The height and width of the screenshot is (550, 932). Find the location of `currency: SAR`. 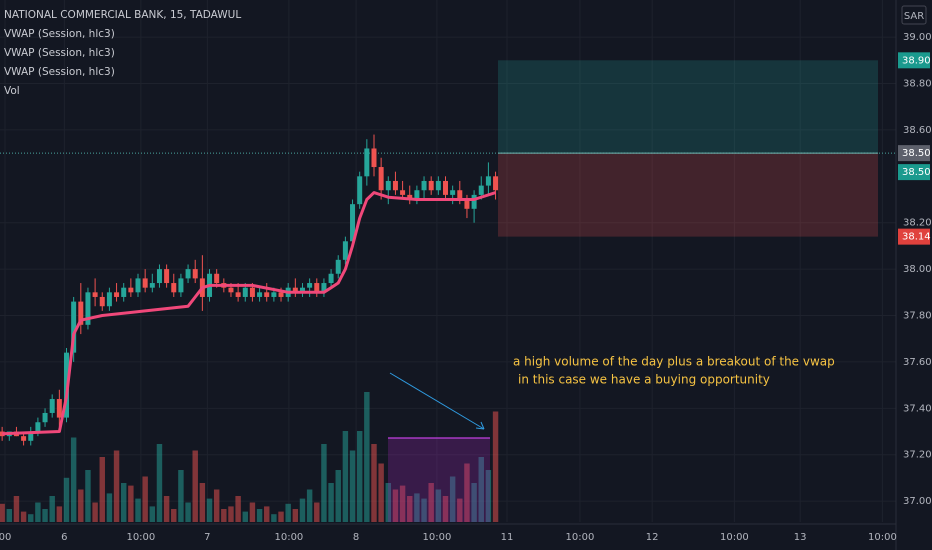

currency: SAR is located at coordinates (914, 16).